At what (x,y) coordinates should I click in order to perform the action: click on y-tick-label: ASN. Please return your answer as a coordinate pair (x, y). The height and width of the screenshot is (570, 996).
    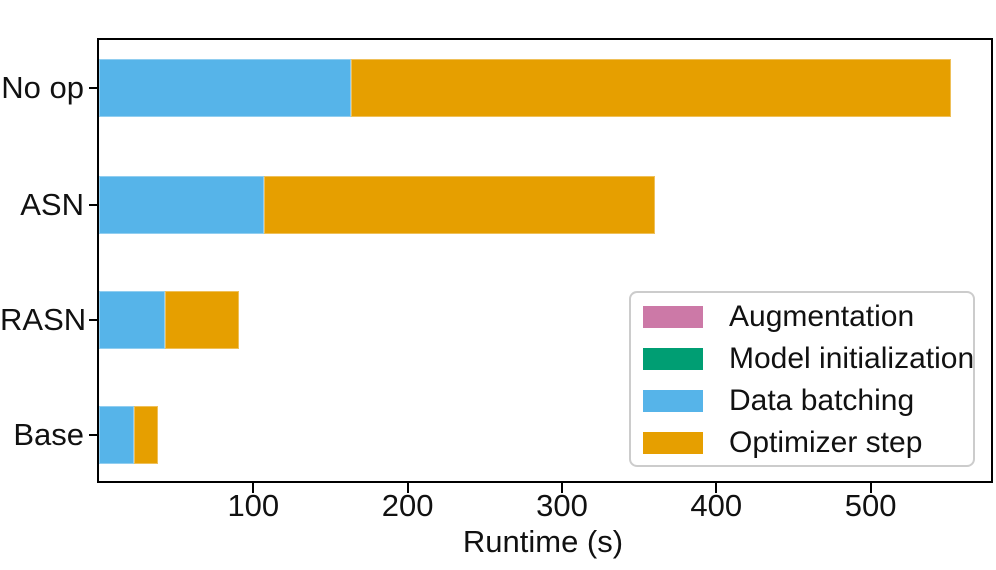
    Looking at the image, I should click on (52, 204).